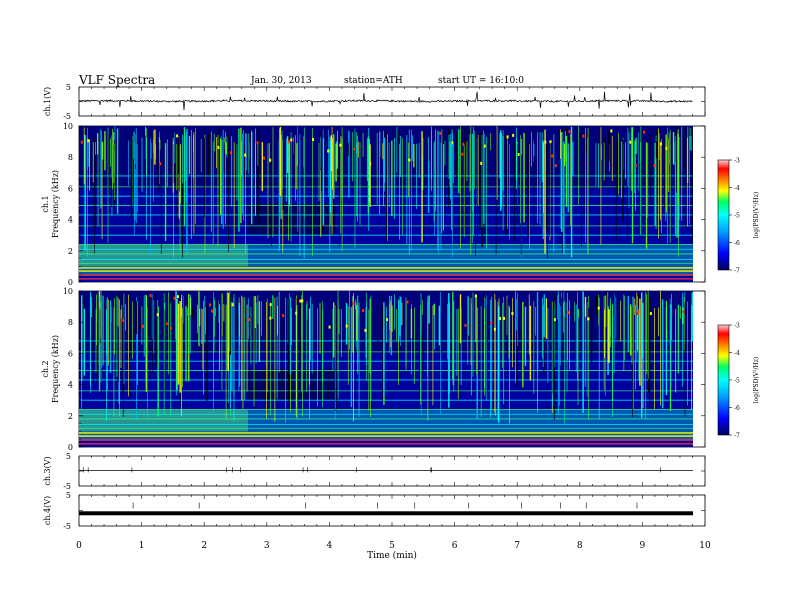 The image size is (792, 612). I want to click on y-tick-label: -5, so click(67, 486).